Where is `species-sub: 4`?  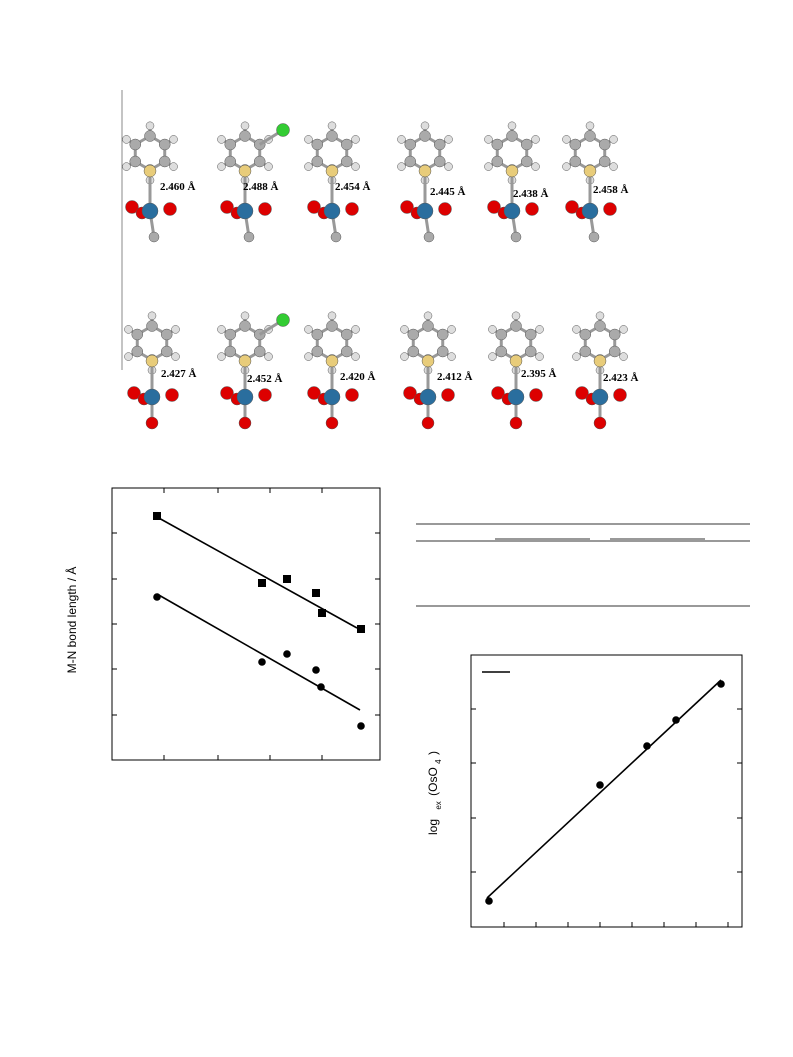 species-sub: 4 is located at coordinates (438, 761).